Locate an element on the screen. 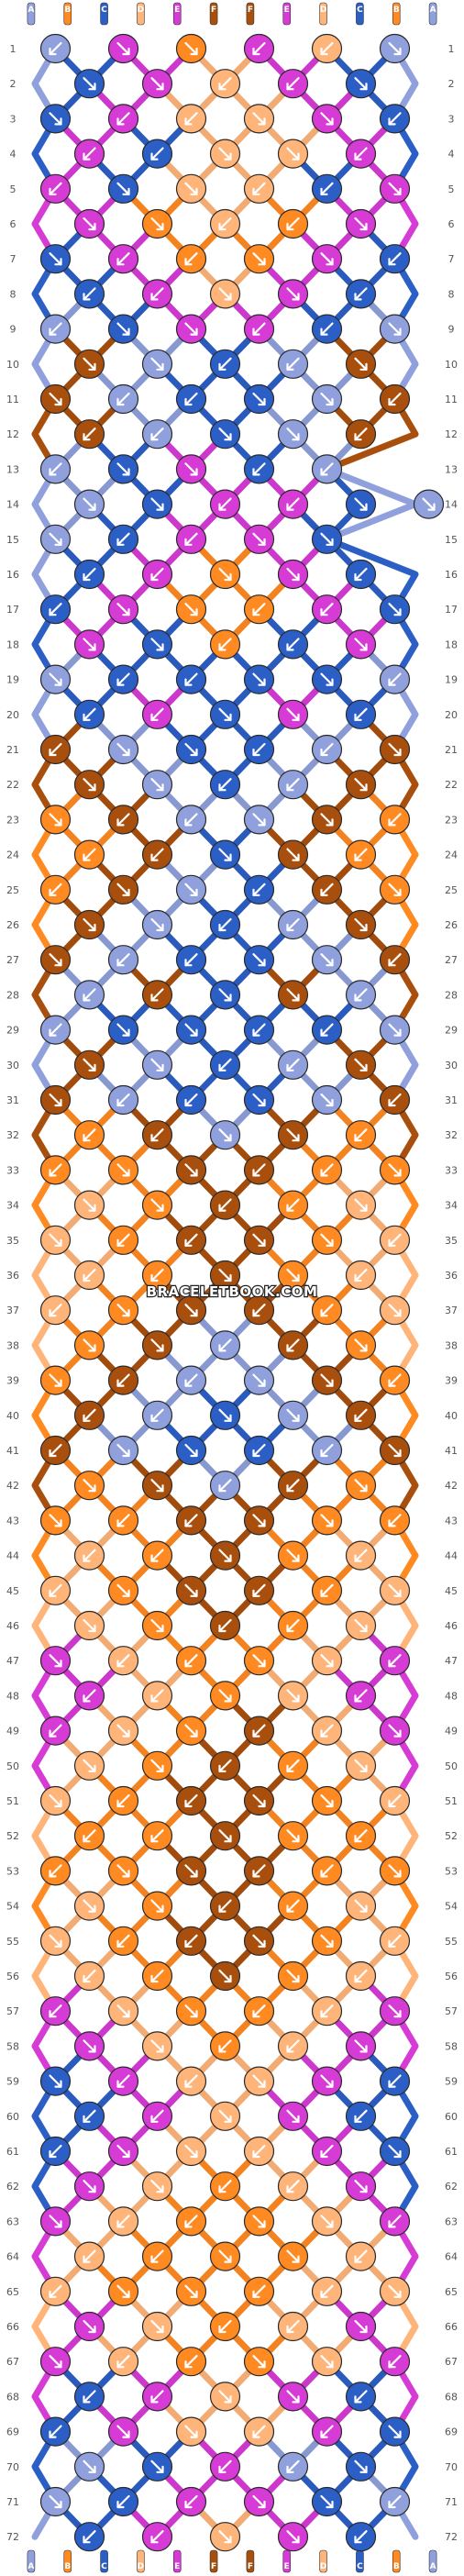 The height and width of the screenshot is (2576, 464). row-number-right: 58 is located at coordinates (451, 2046).